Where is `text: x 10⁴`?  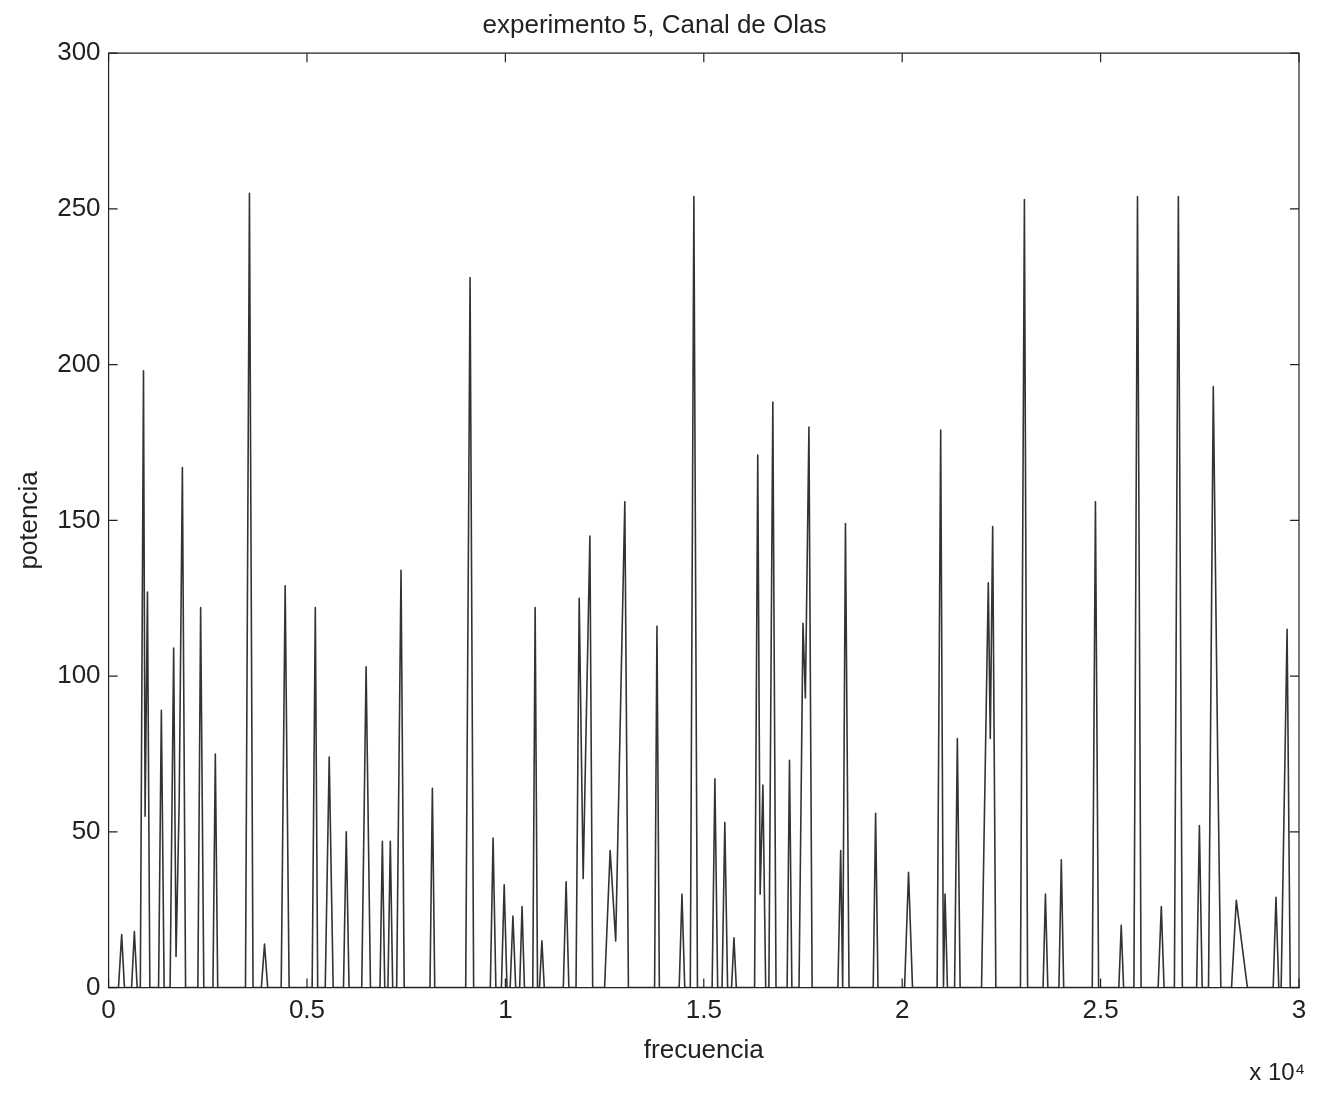 text: x 10⁴ is located at coordinates (1277, 1072).